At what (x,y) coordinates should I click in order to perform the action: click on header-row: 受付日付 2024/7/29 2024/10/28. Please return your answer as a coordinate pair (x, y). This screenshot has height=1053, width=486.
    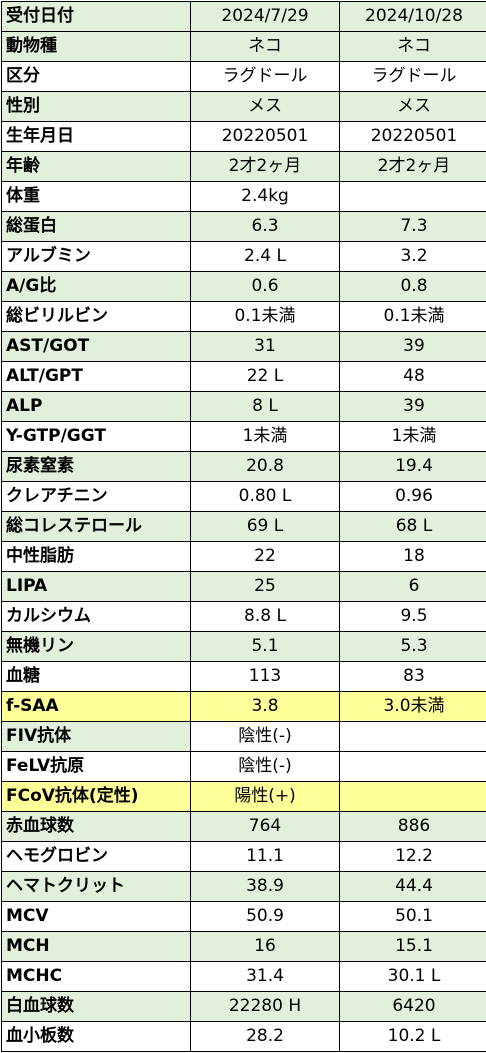
    Looking at the image, I should click on (244, 17).